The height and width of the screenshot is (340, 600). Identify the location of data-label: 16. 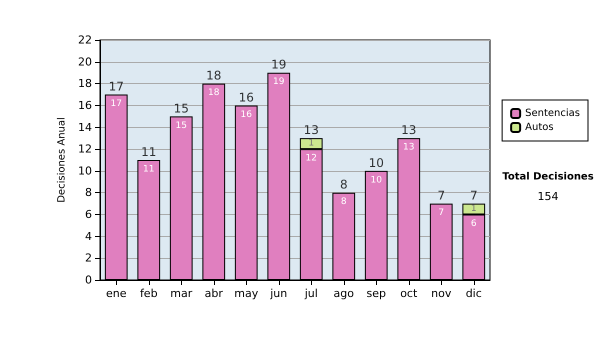
(246, 115).